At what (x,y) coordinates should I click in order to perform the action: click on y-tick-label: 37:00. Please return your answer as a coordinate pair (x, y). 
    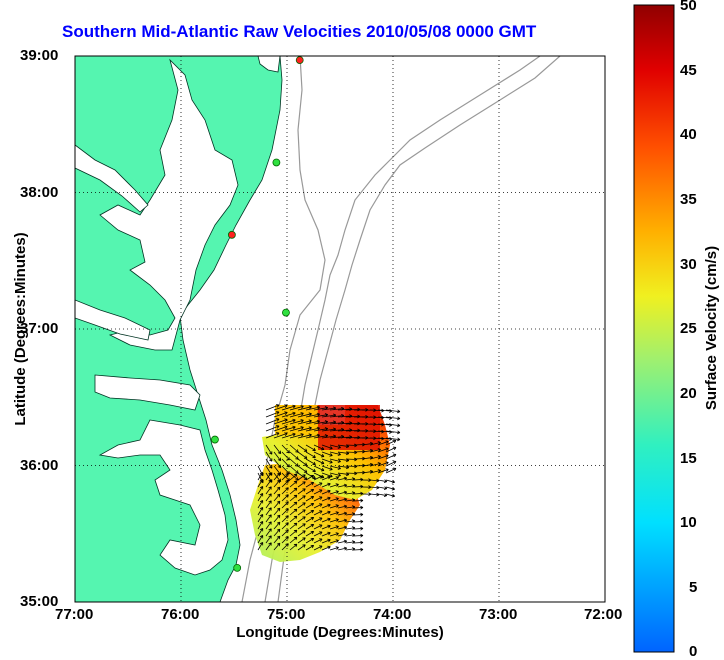
    Looking at the image, I should click on (39, 328).